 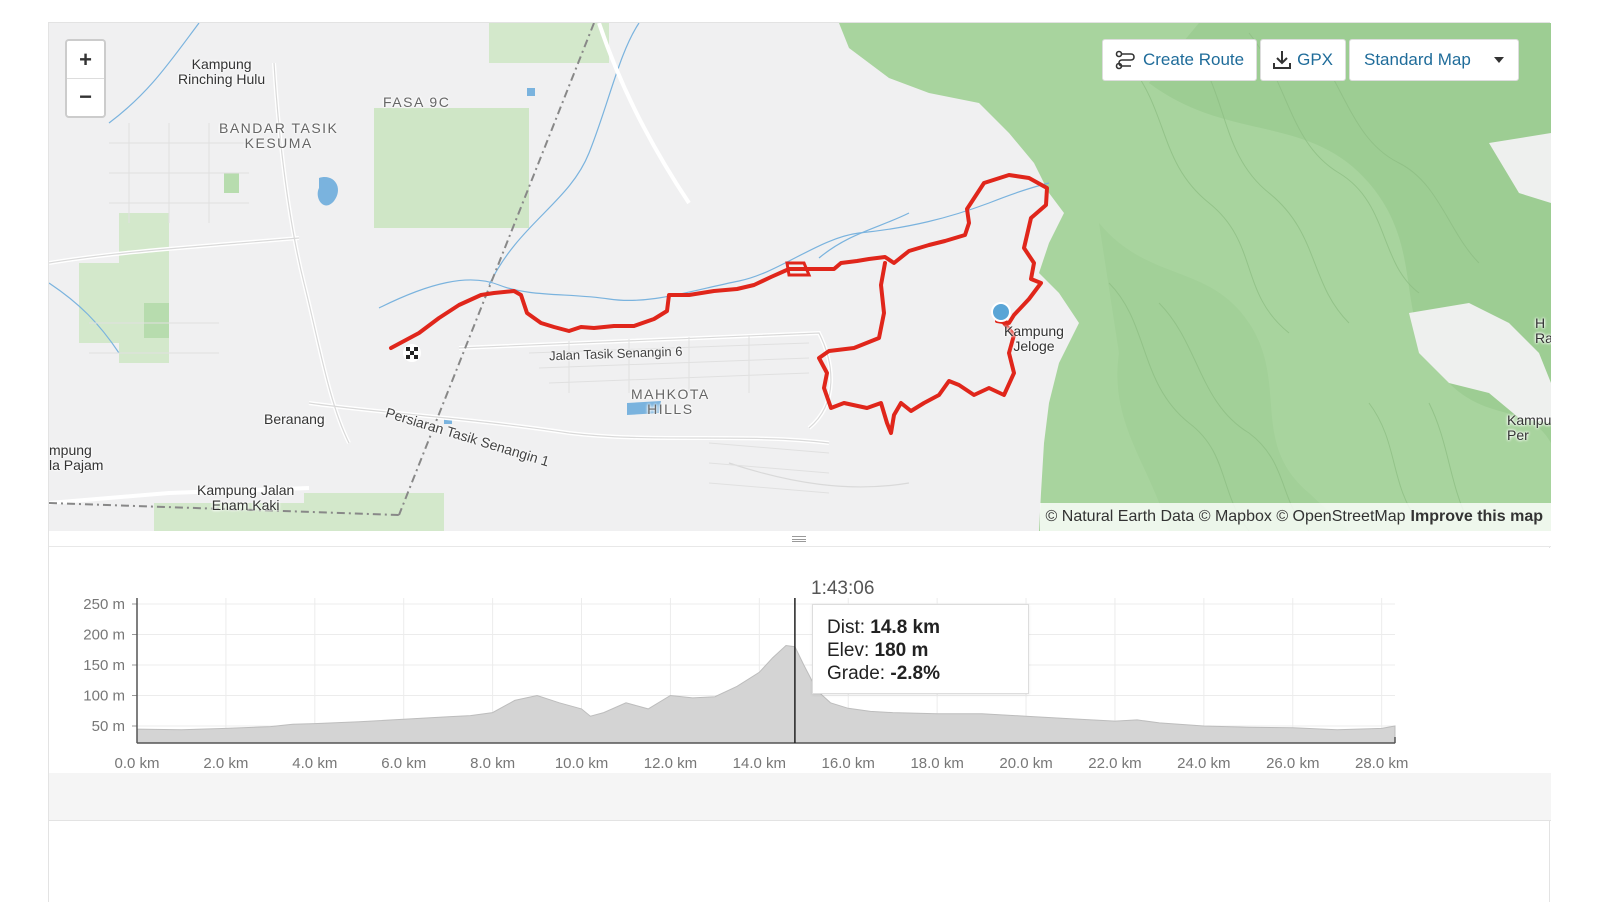 I want to click on x-tick-label: 24.0 km, so click(x=1203, y=763).